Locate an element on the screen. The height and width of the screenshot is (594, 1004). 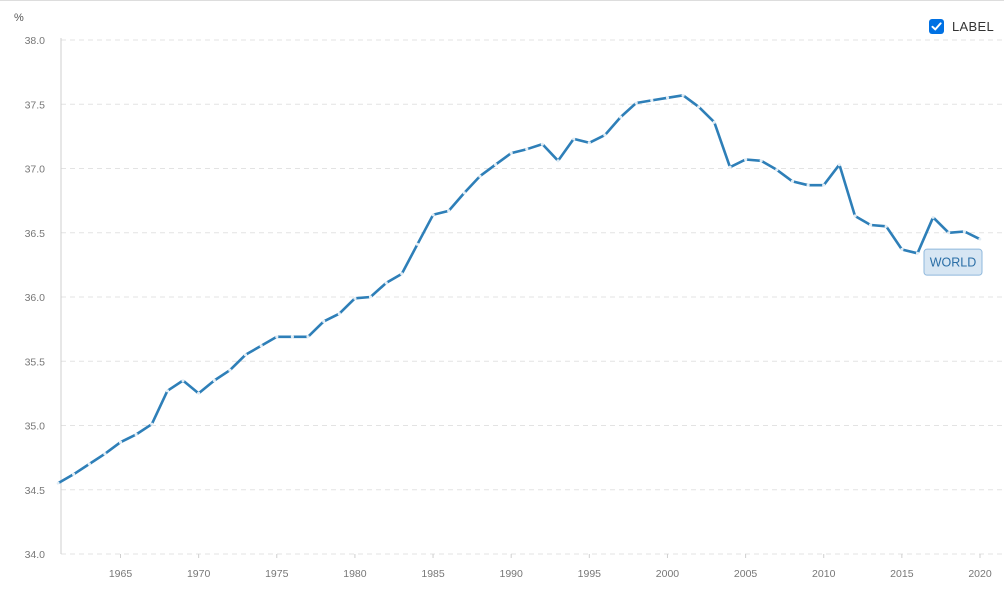
x-tick-label: 2000 is located at coordinates (668, 574).